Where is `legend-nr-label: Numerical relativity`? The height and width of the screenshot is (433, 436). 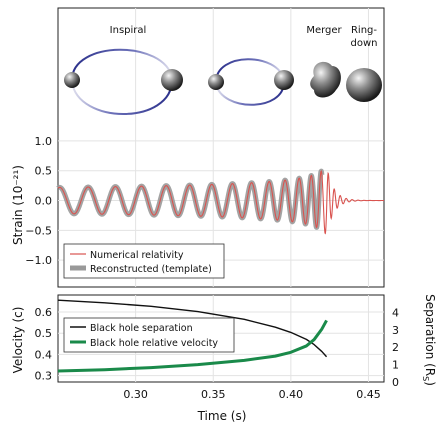
legend-nr-label: Numerical relativity is located at coordinates (137, 255).